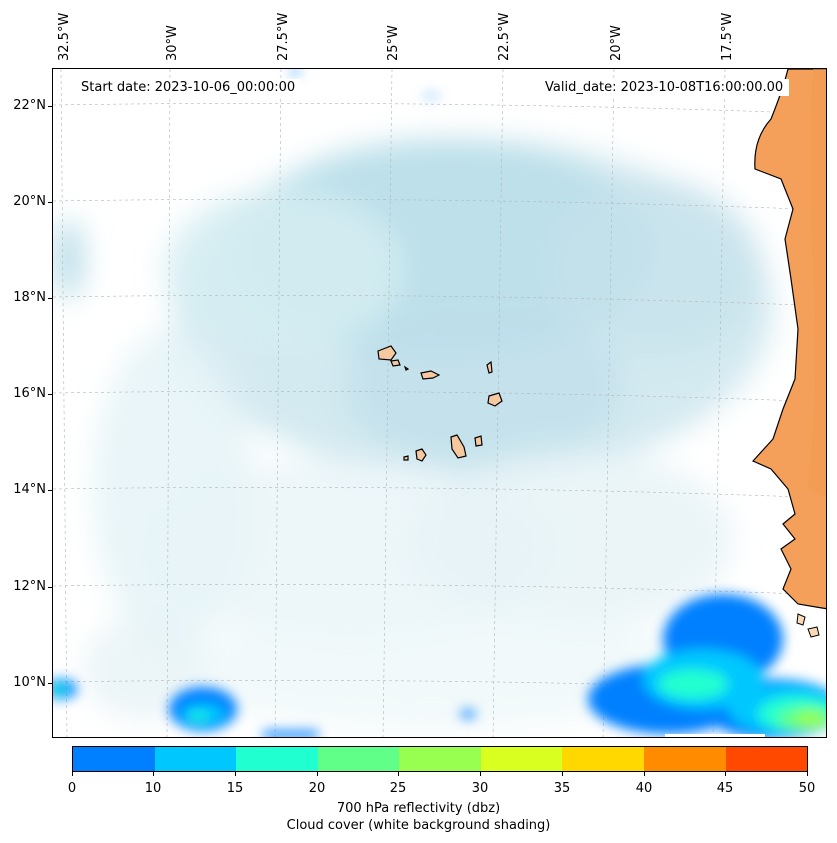  What do you see at coordinates (504, 36) in the screenshot?
I see `lon-label-22-5w: 22.5°W` at bounding box center [504, 36].